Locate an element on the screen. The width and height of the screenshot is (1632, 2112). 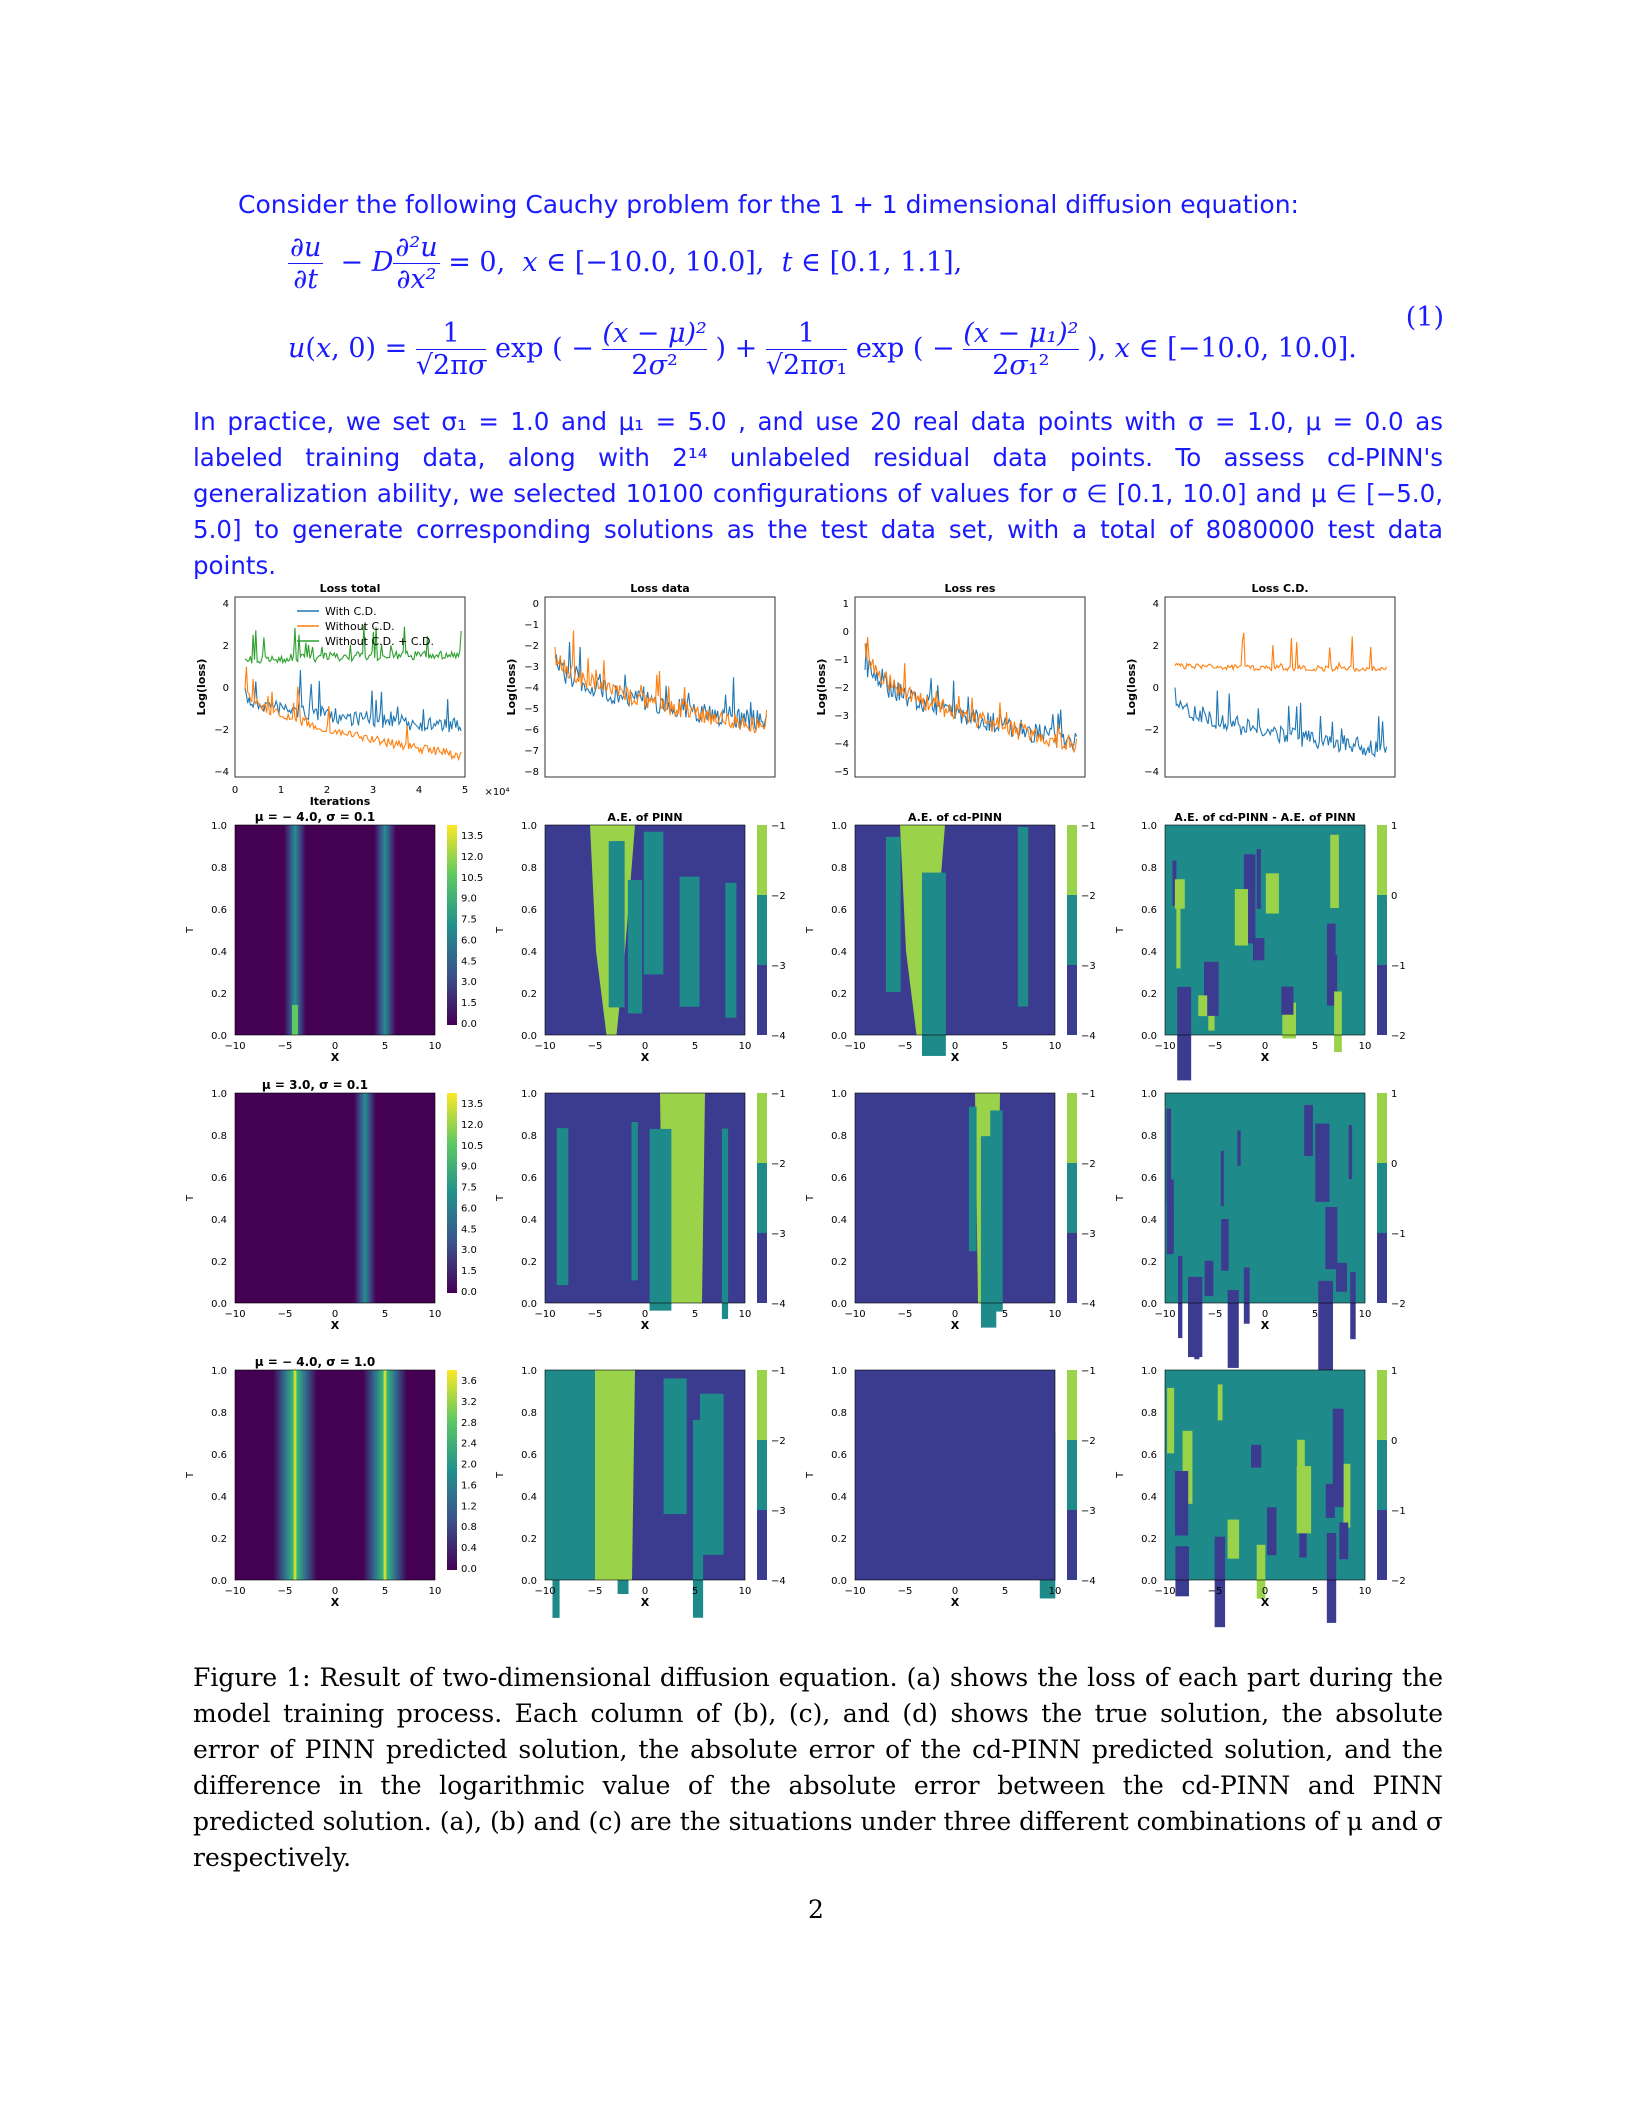
loss-ylabel: Log(loss) is located at coordinates (821, 687).